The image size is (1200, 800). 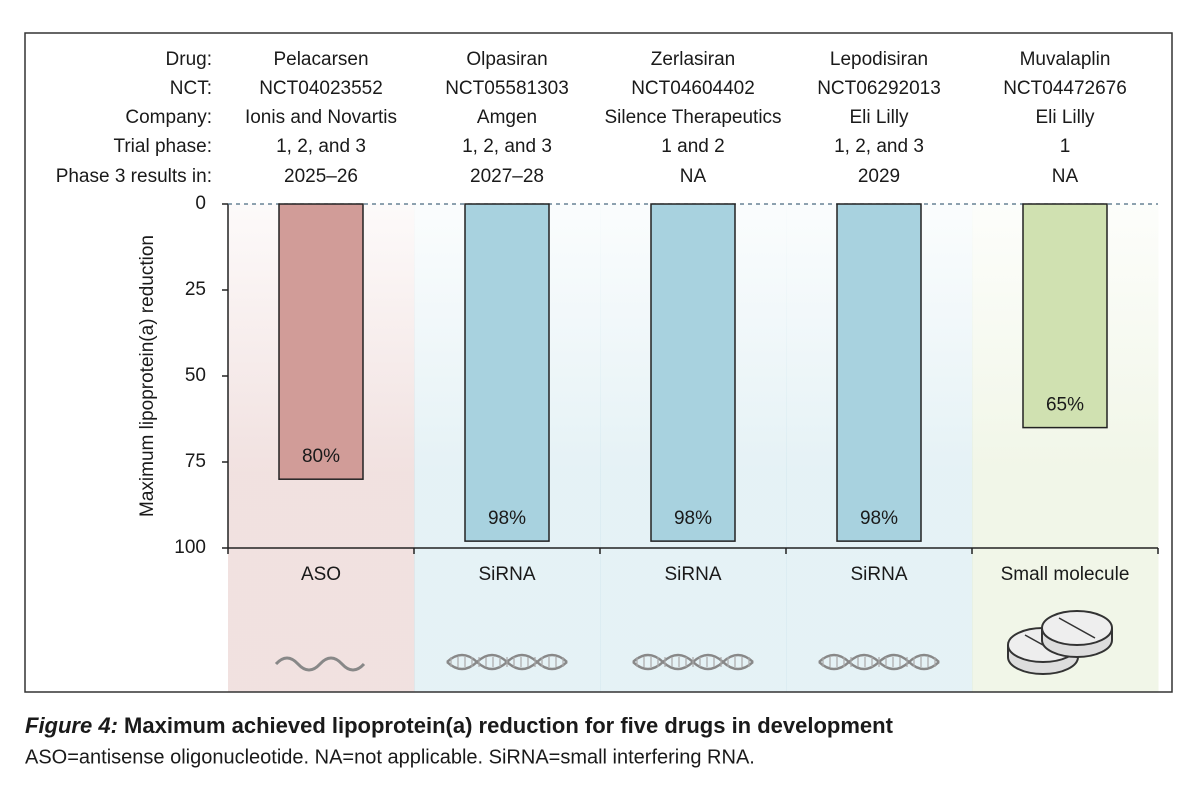 I want to click on x-tick-label: Muvalaplin, so click(x=1065, y=59).